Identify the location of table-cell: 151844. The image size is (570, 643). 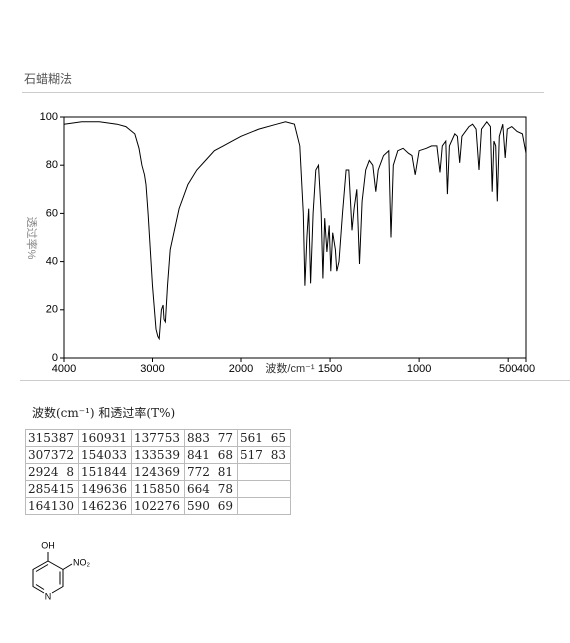
(105, 472).